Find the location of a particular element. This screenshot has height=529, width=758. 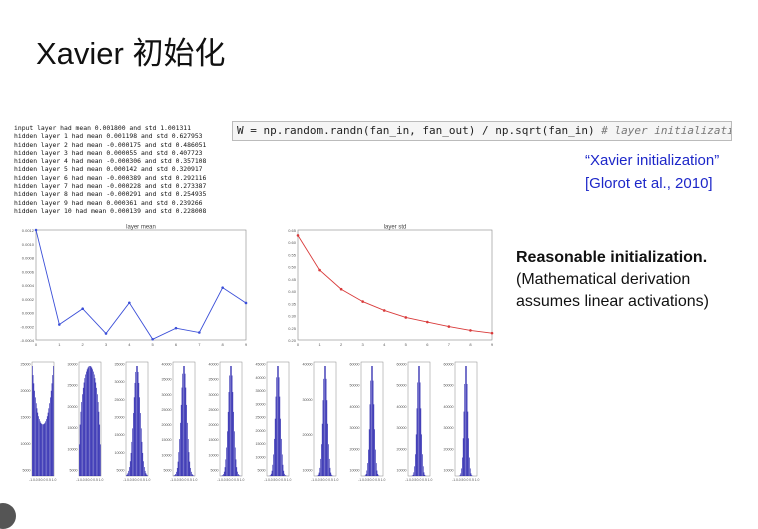

y-tick-label: 0.20 is located at coordinates (292, 340).